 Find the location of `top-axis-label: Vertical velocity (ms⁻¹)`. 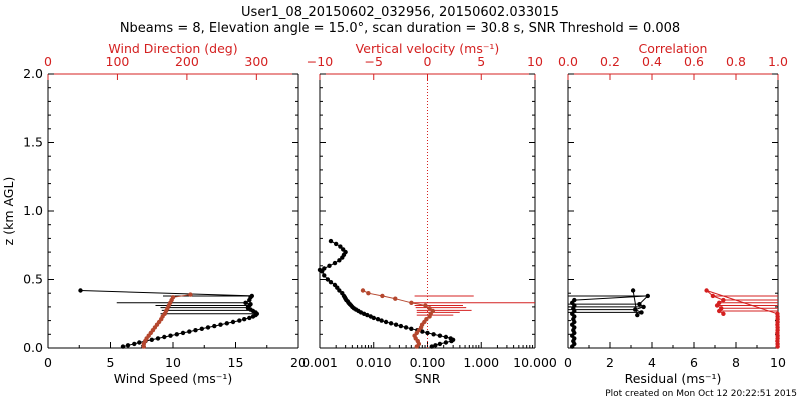

top-axis-label: Vertical velocity (ms⁻¹) is located at coordinates (428, 48).